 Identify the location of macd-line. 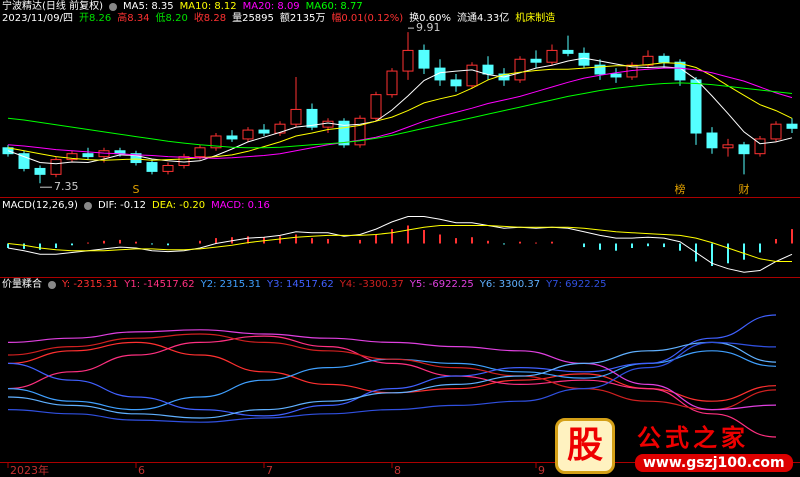
(399, 243).